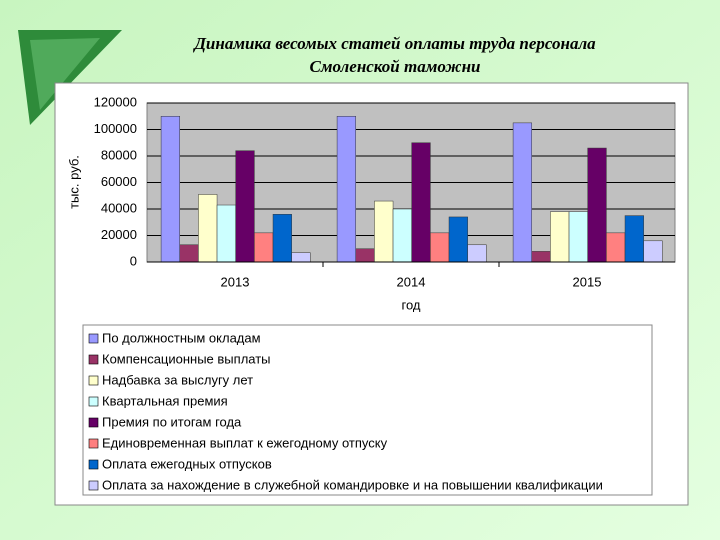 Image resolution: width=720 pixels, height=540 pixels. What do you see at coordinates (411, 304) in the screenshot?
I see `x-axis-title: год` at bounding box center [411, 304].